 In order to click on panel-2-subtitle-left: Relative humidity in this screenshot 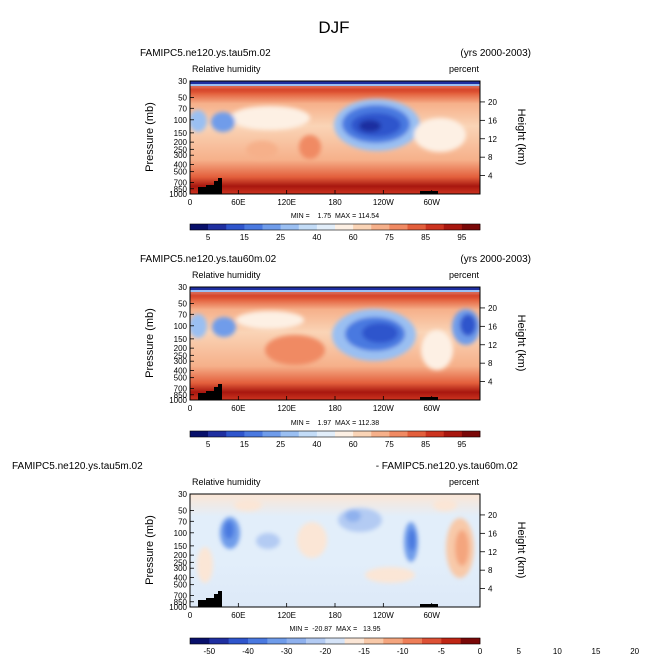, I will do `click(226, 275)`.